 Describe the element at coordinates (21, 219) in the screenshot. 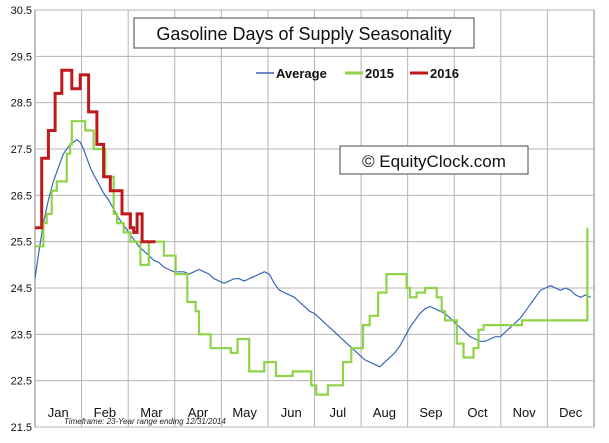

I see `y-axis-tick-labels: 21.5 22.5 23.5 24.5 25.5 26.5 27.5 28.5 29.5 30.5` at that location.